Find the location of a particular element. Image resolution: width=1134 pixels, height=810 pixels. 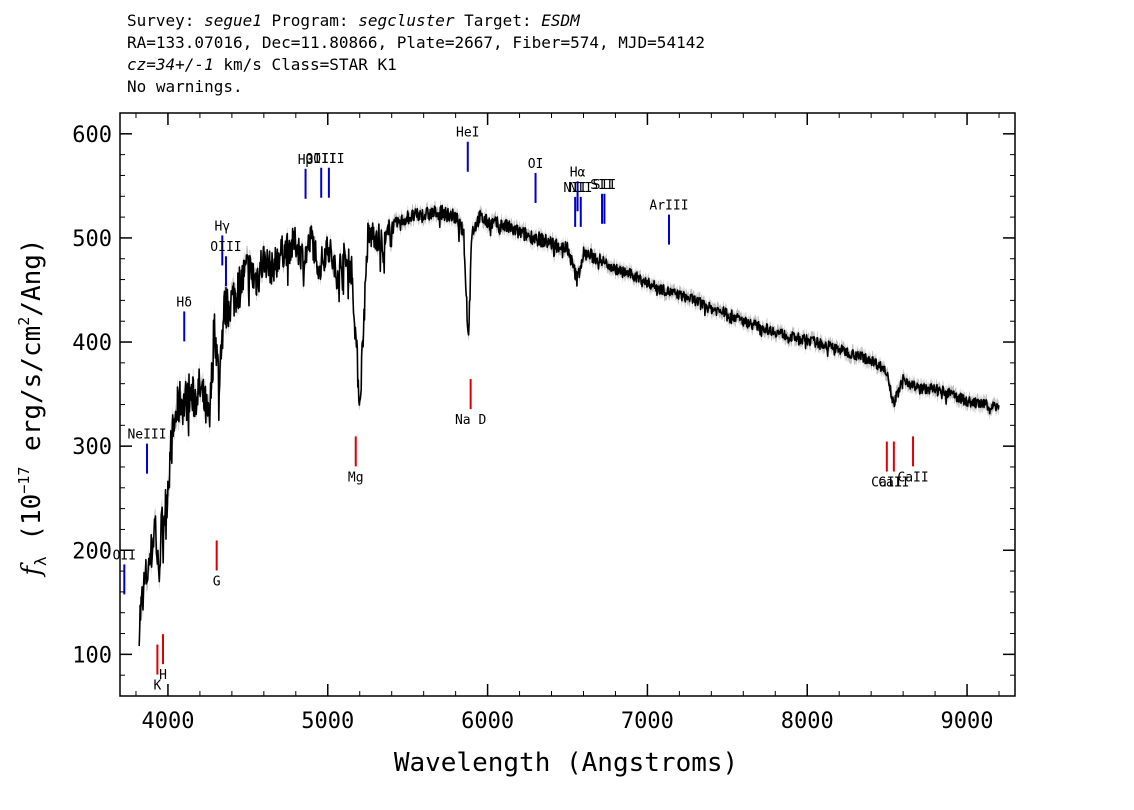

emission-line-label: Hγ is located at coordinates (222, 226).